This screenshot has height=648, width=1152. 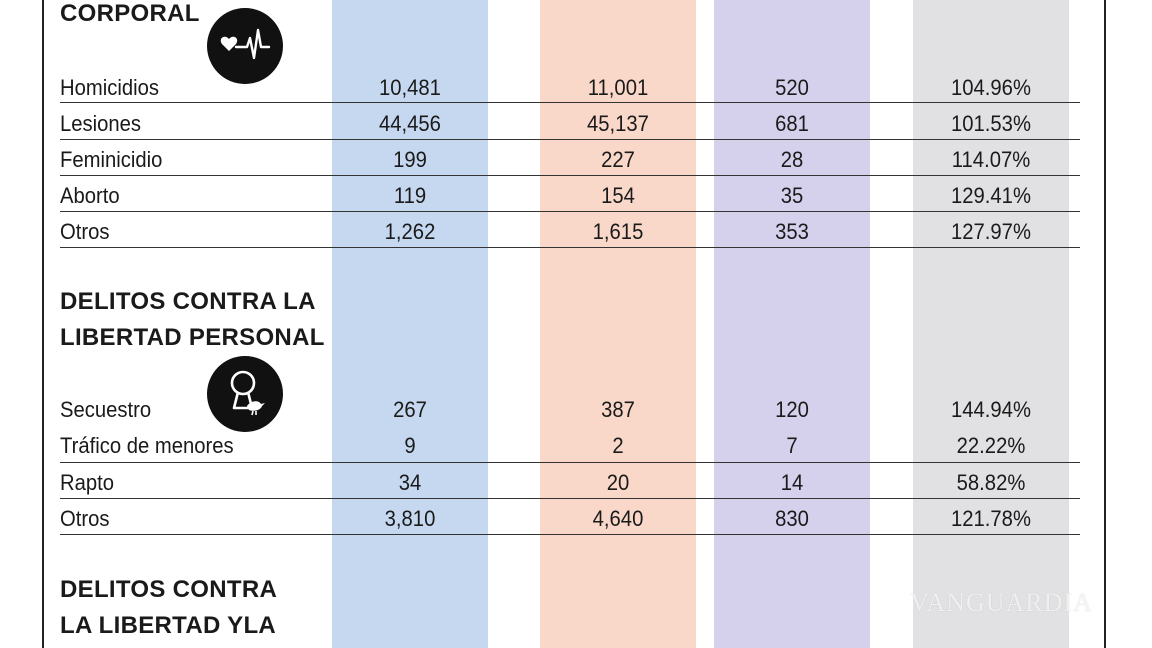 What do you see at coordinates (410, 159) in the screenshot?
I see `cell-col1: 199` at bounding box center [410, 159].